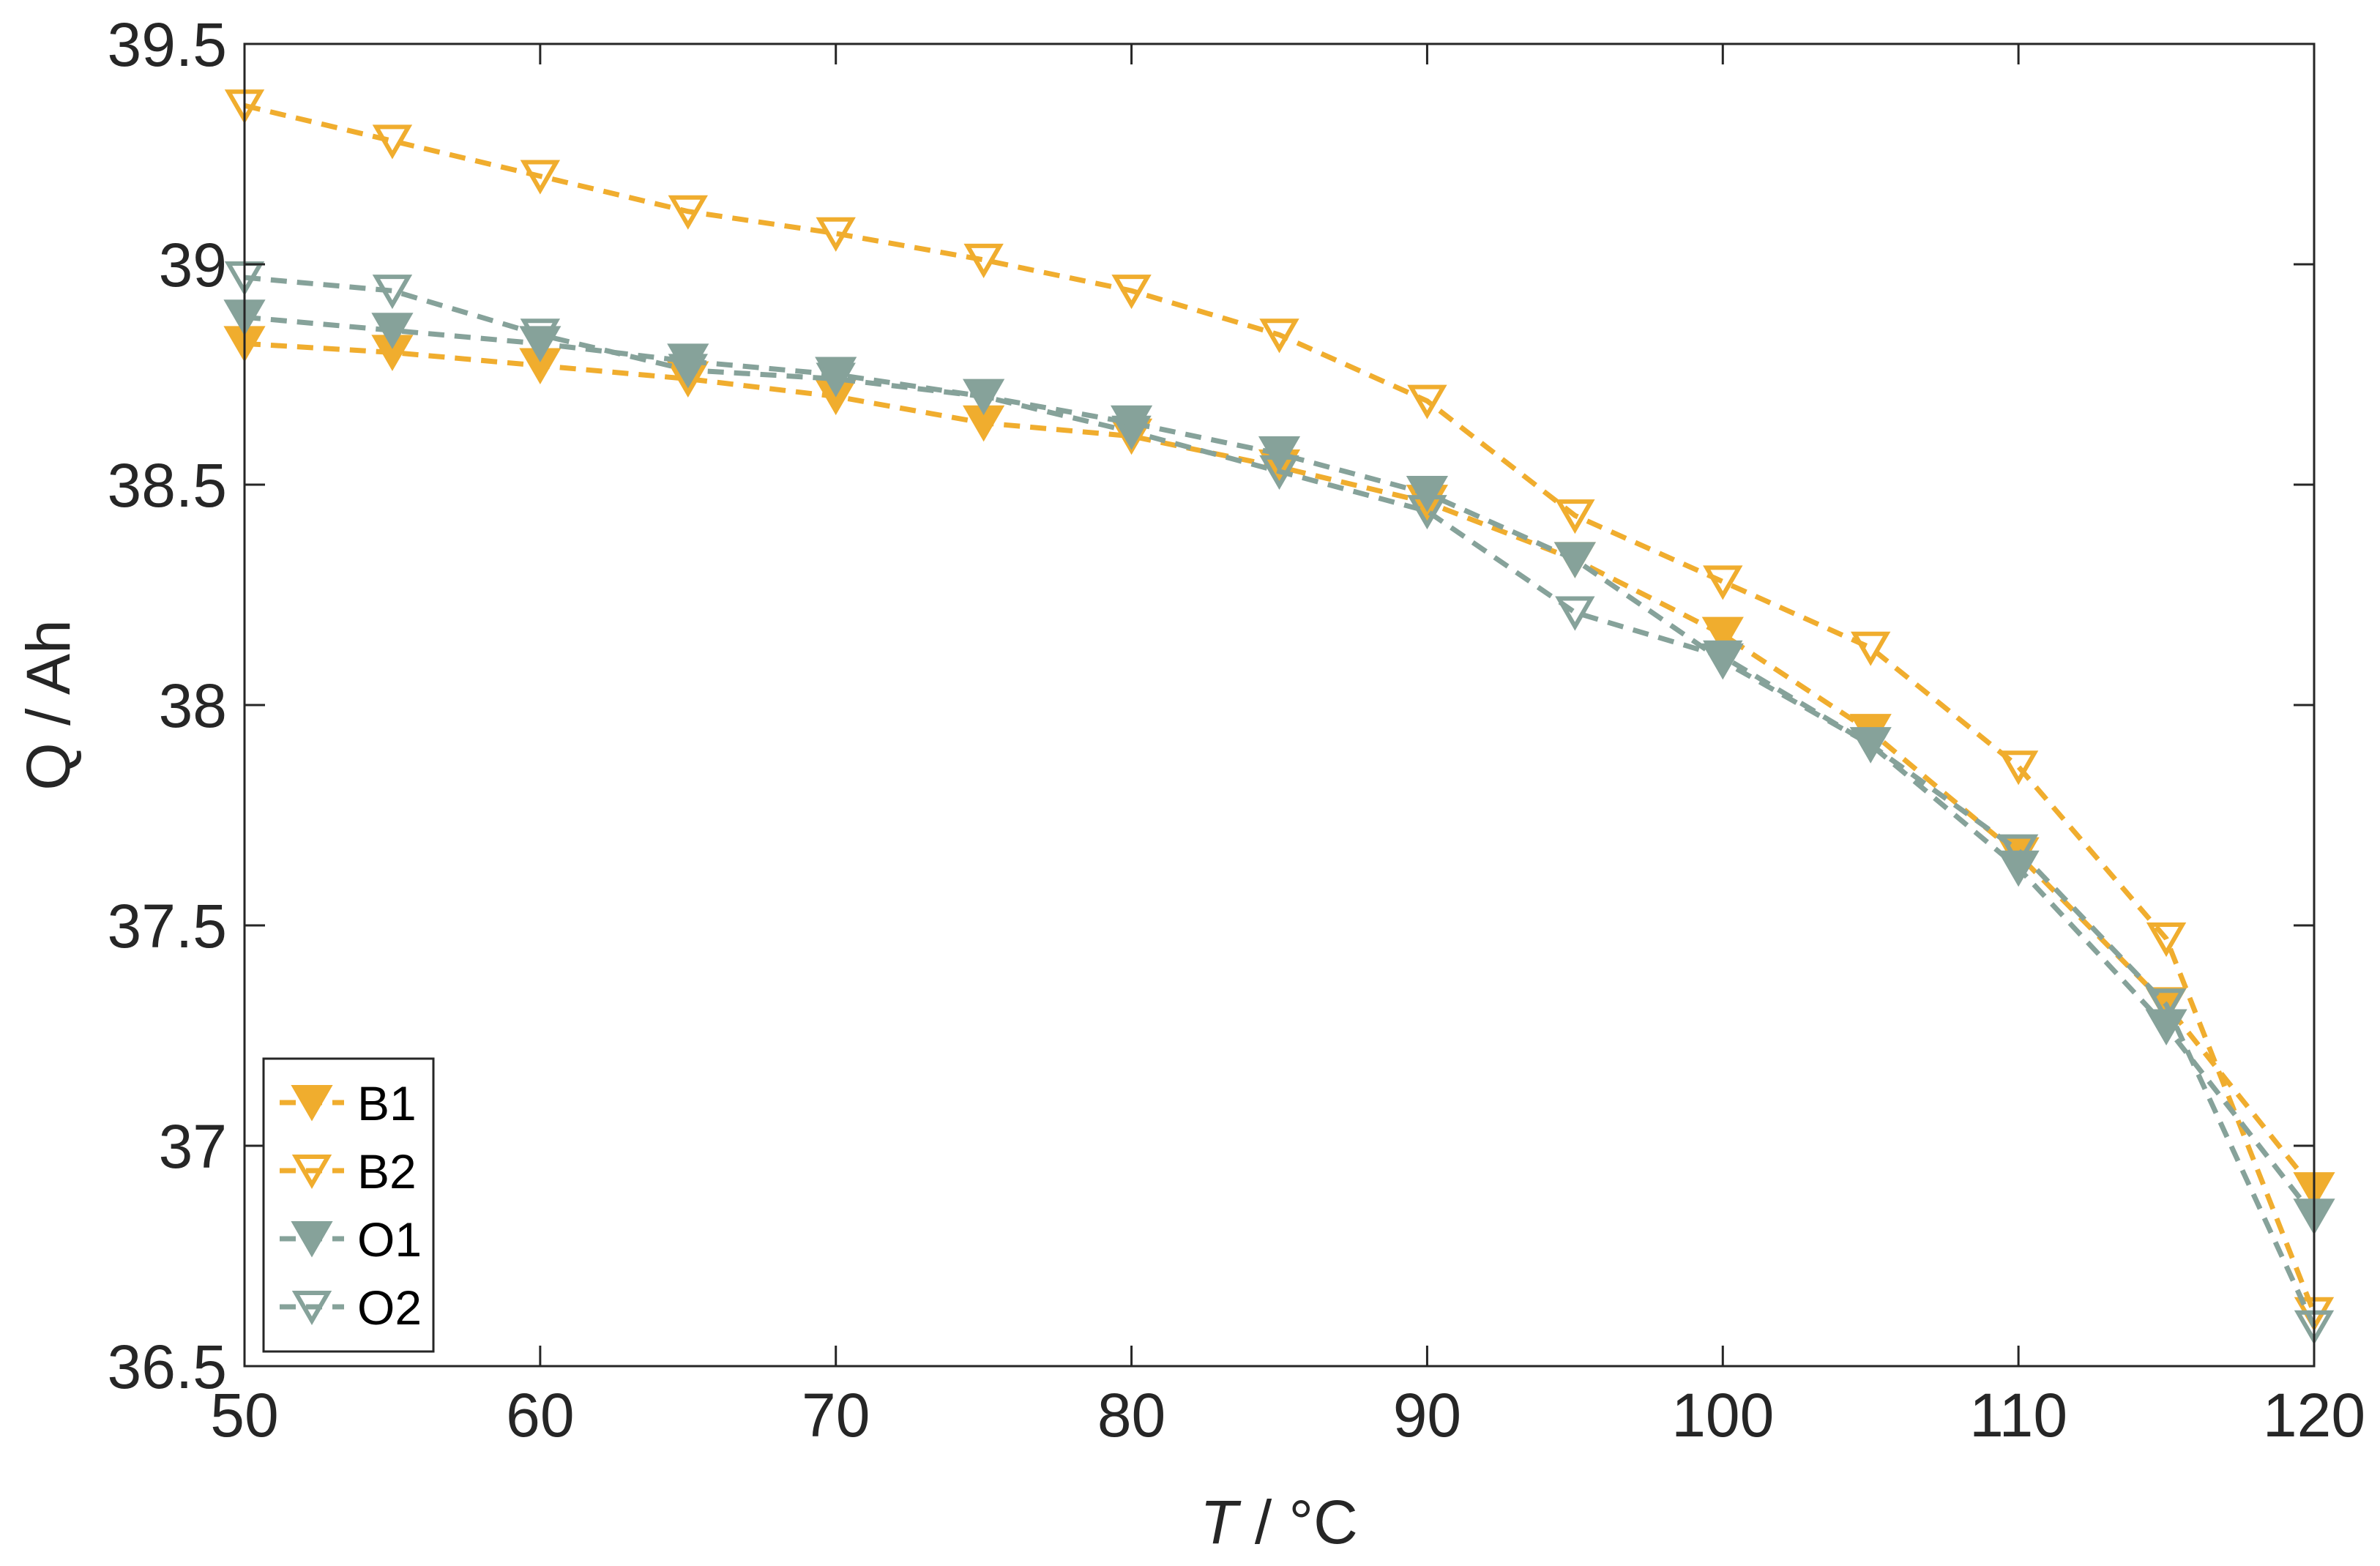 The height and width of the screenshot is (1566, 2380). What do you see at coordinates (836, 1415) in the screenshot?
I see `x-tick-label: 70` at bounding box center [836, 1415].